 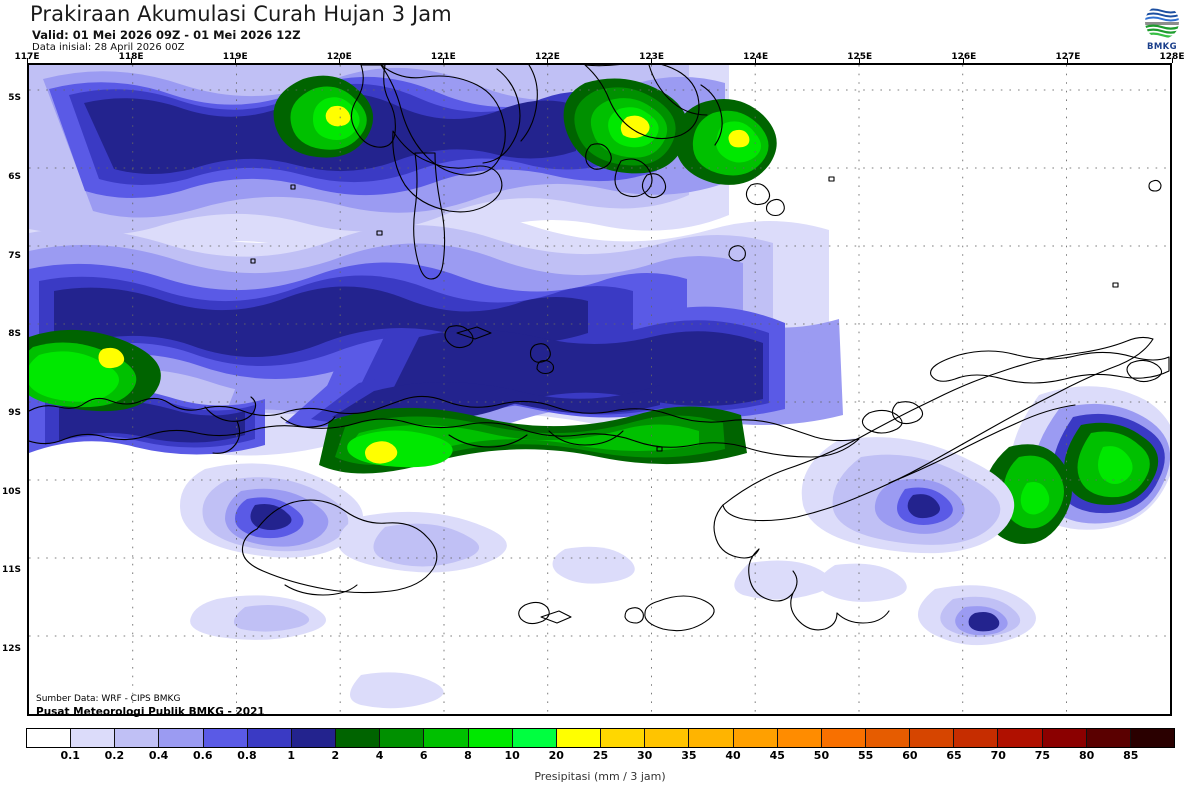 I want to click on source-credit: Sumber Data: WRF - CIPS BMKG, so click(x=108, y=699).